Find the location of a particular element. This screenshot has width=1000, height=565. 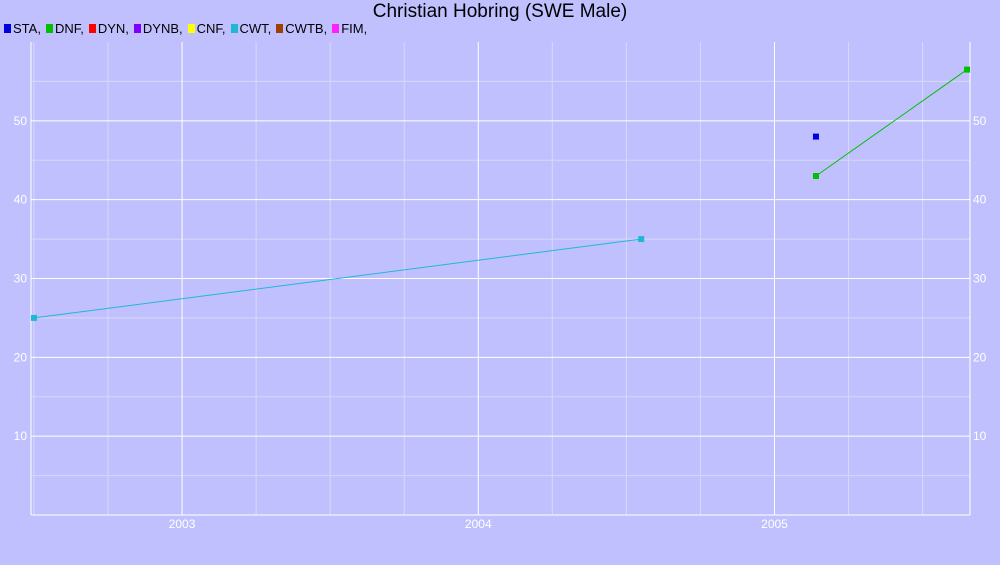

legend-item-dyn: DYN, is located at coordinates (108, 28).